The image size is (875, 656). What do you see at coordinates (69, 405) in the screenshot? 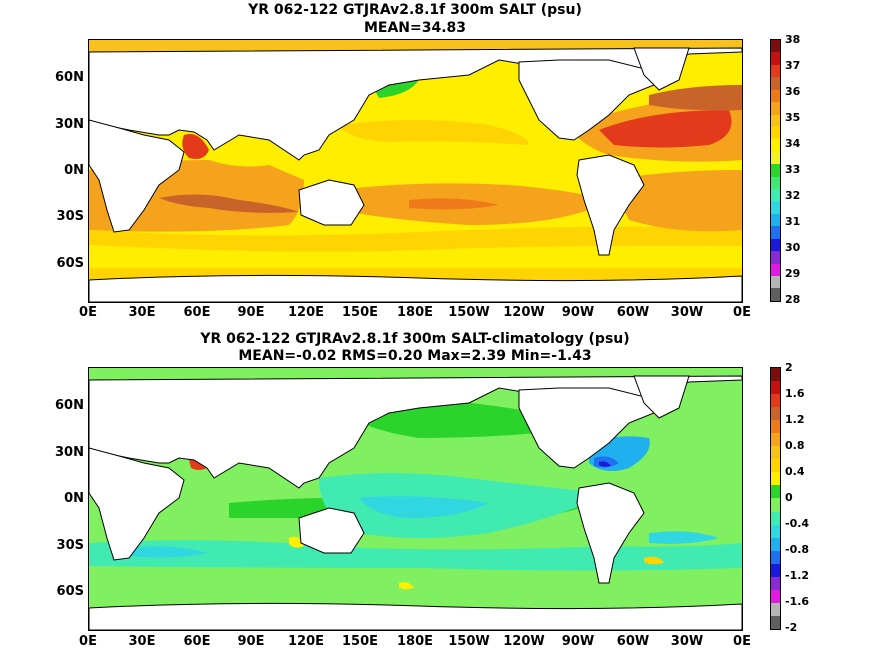
I see `lat-label-60n: 60N` at bounding box center [69, 405].